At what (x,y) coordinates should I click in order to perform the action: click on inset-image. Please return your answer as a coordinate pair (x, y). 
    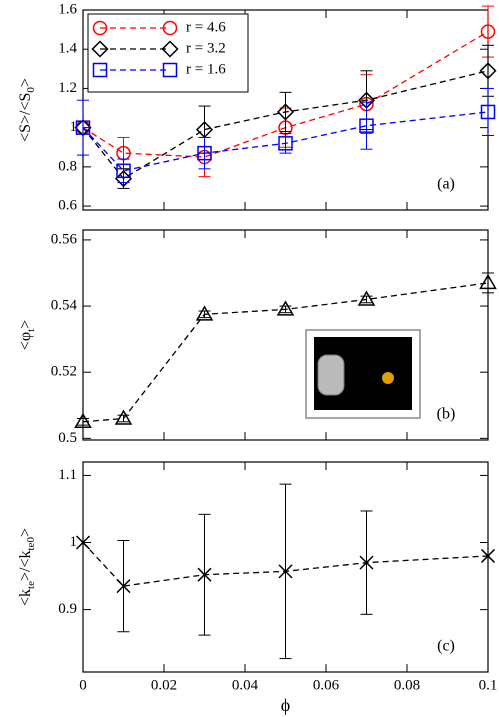
    Looking at the image, I should click on (363, 374).